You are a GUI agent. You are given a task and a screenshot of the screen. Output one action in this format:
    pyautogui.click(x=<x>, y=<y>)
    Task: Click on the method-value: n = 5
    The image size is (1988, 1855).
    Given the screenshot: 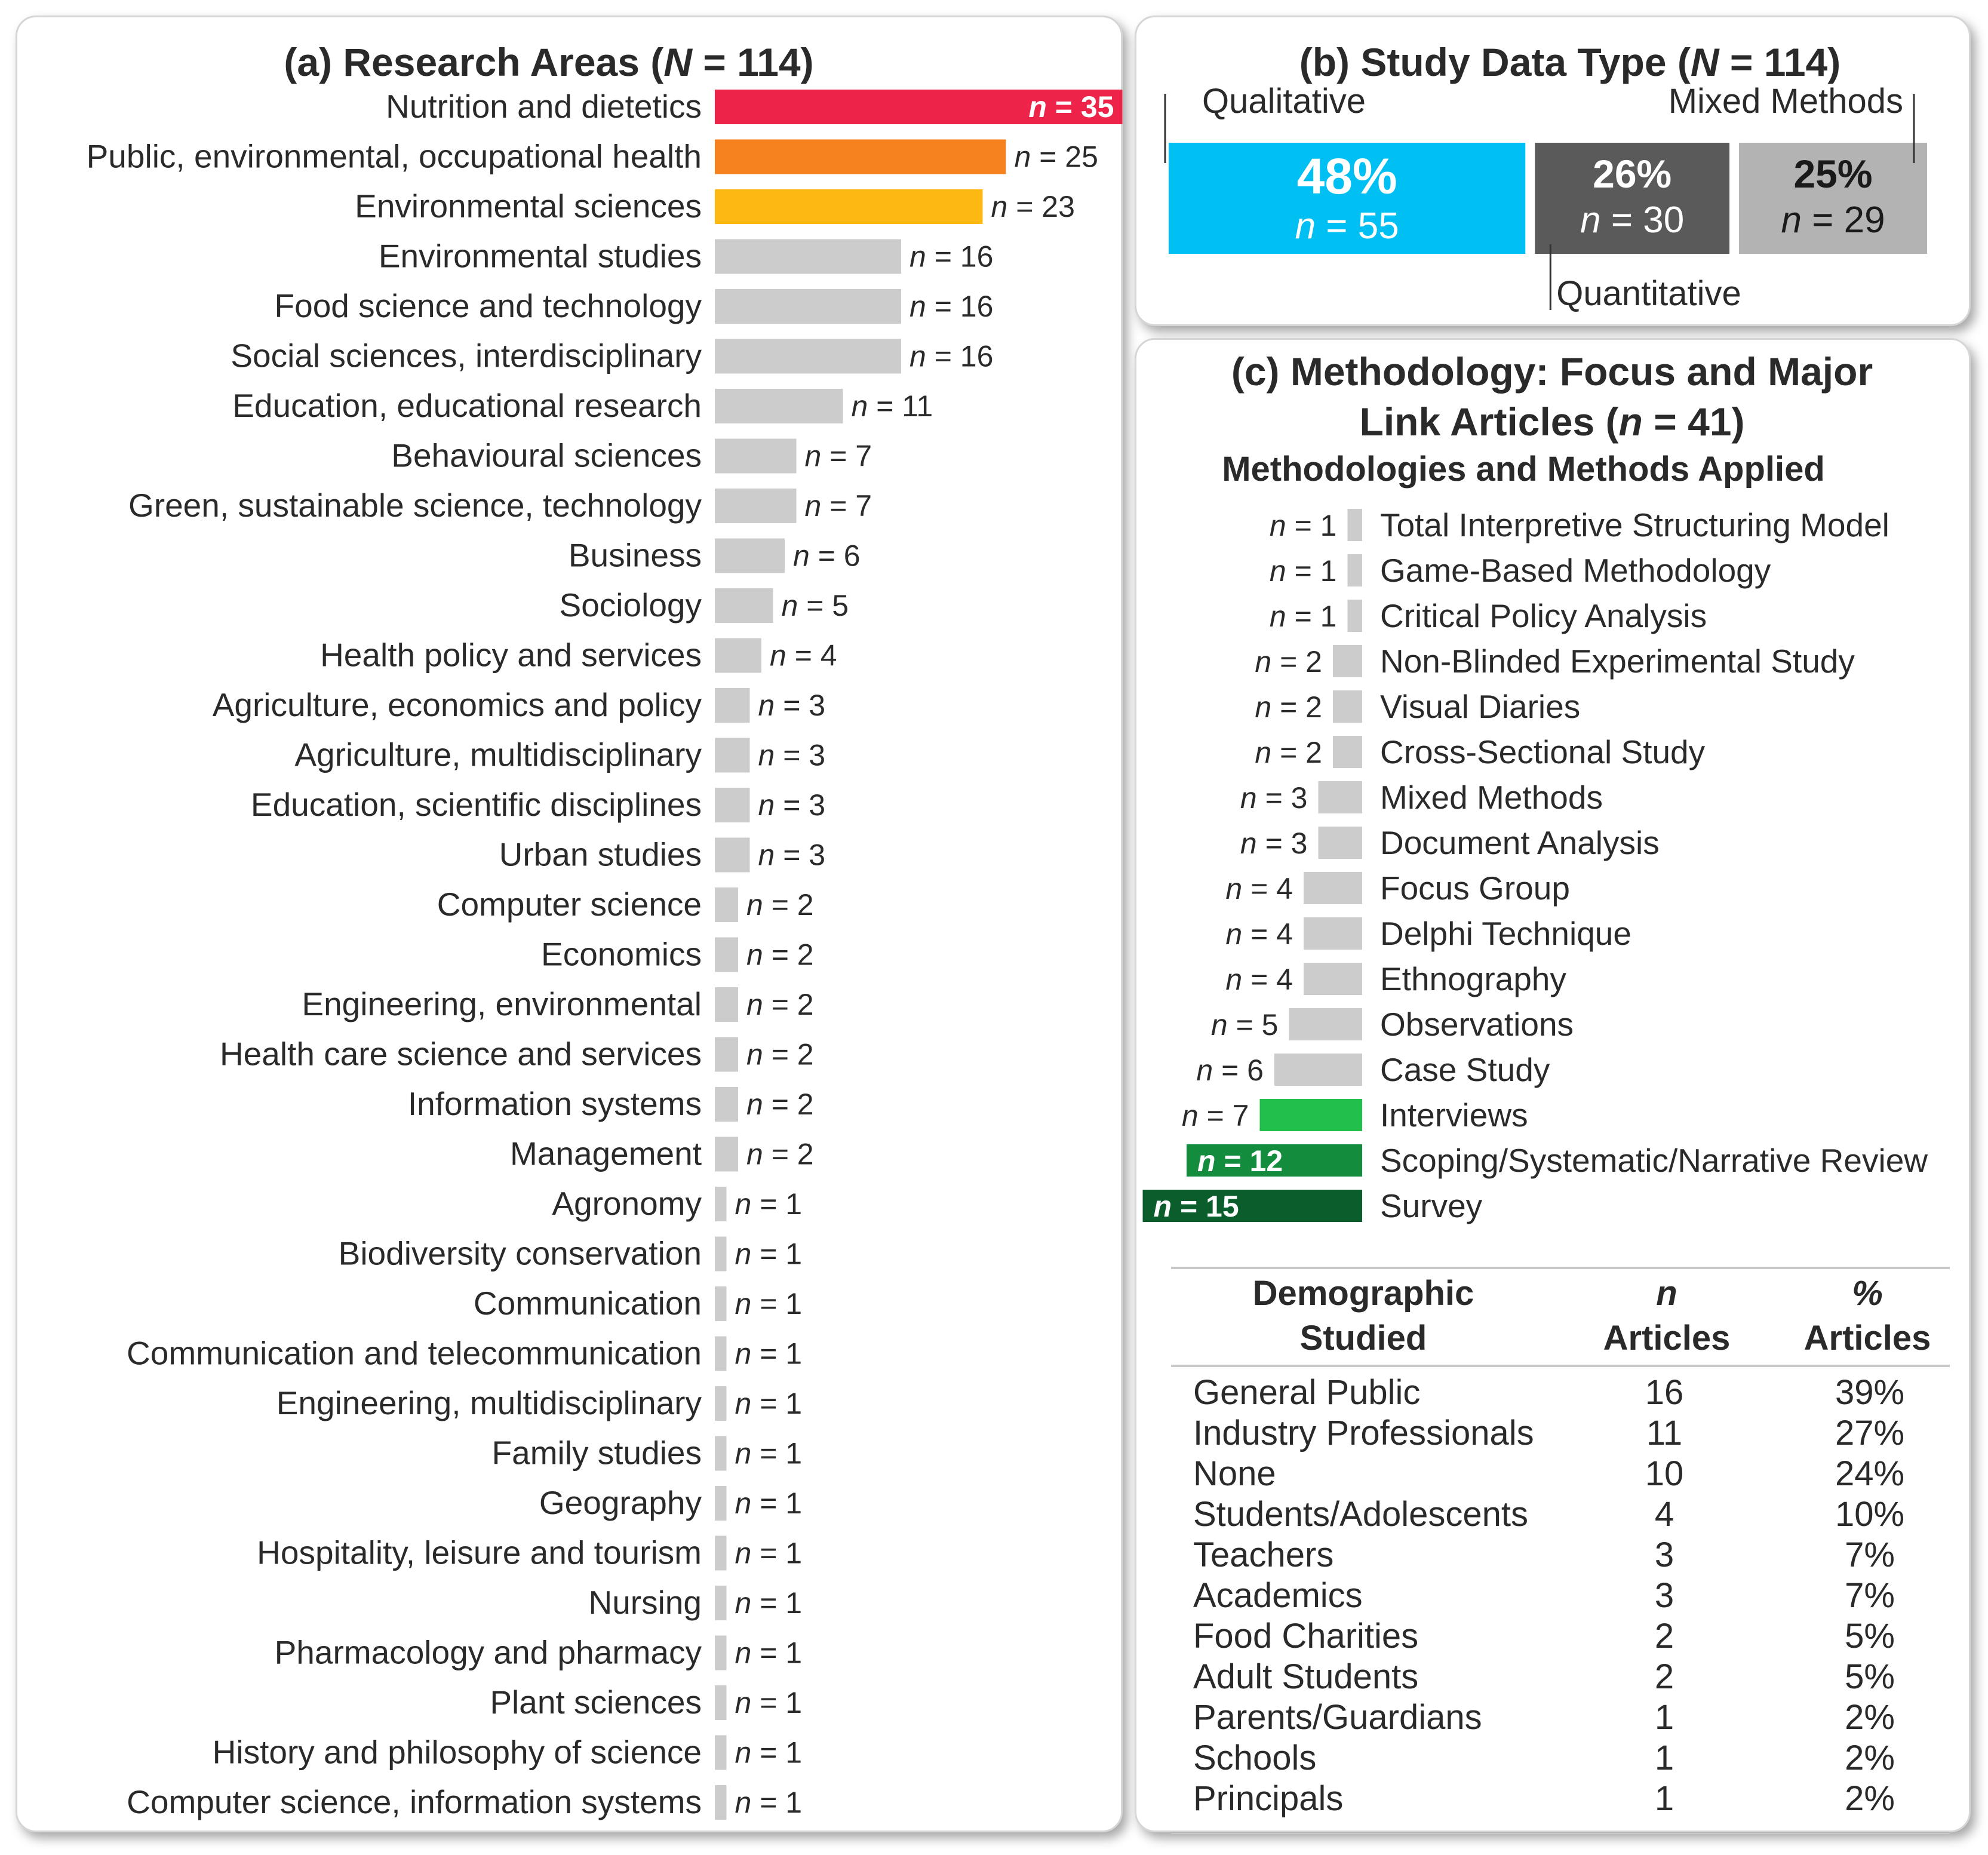 What is the action you would take?
    pyautogui.click(x=1245, y=1025)
    